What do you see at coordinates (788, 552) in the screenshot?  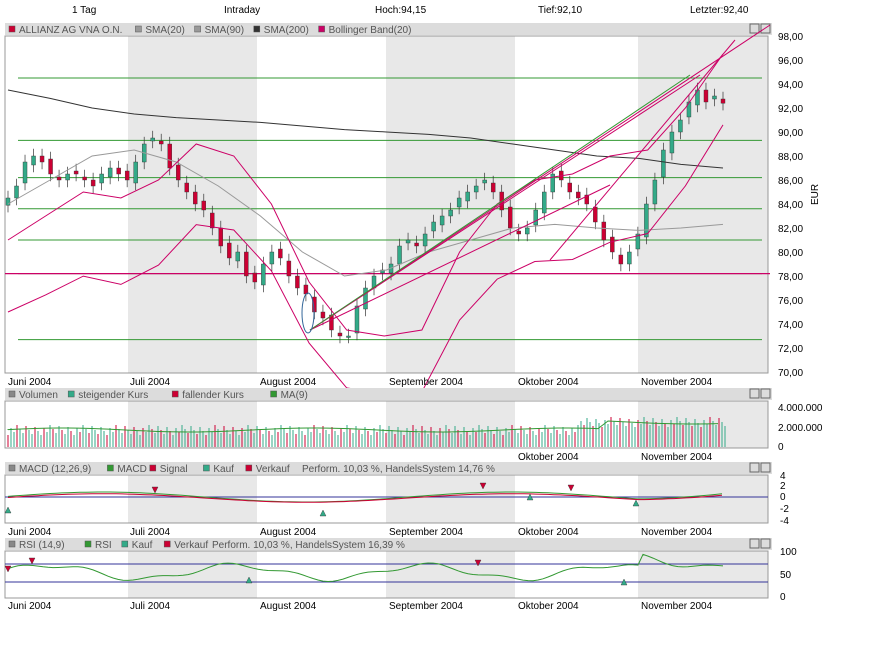 I see `y-tick-label: 100` at bounding box center [788, 552].